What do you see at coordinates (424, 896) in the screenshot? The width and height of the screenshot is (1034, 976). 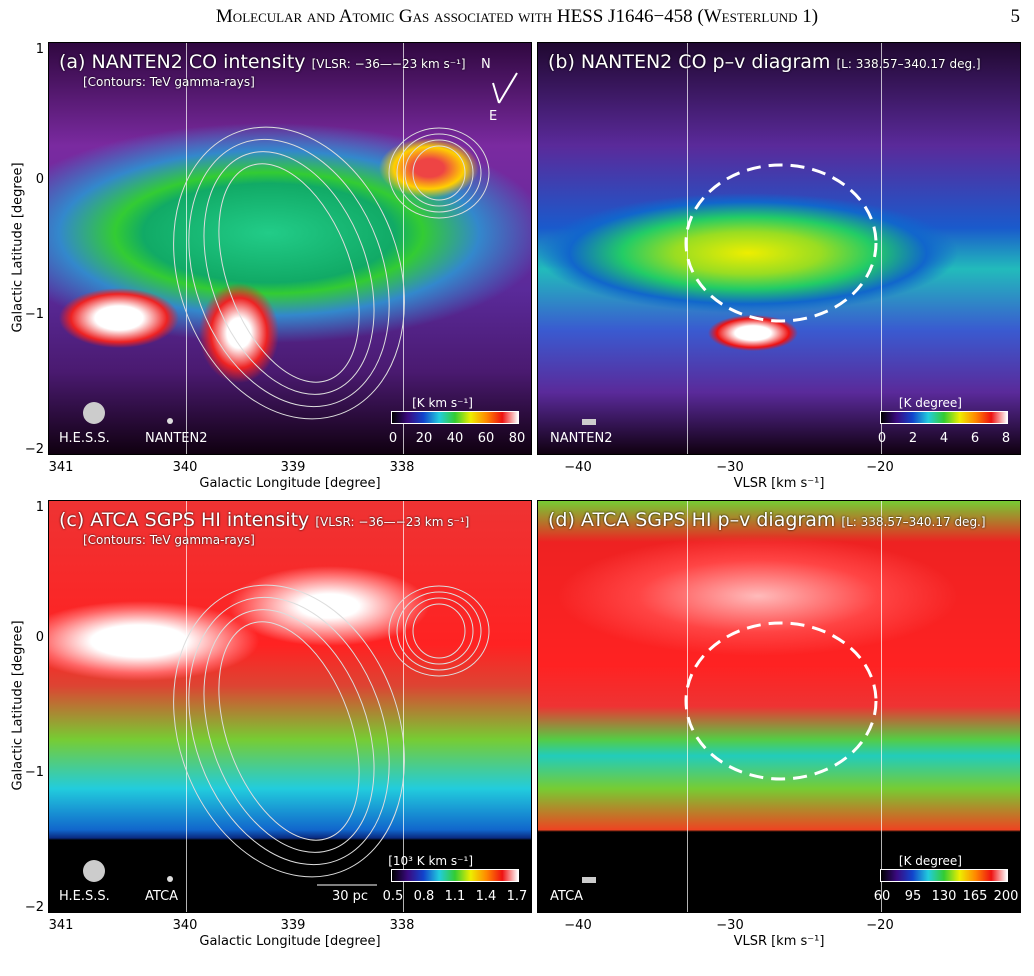 I see `colorbar-tick: 0.8` at bounding box center [424, 896].